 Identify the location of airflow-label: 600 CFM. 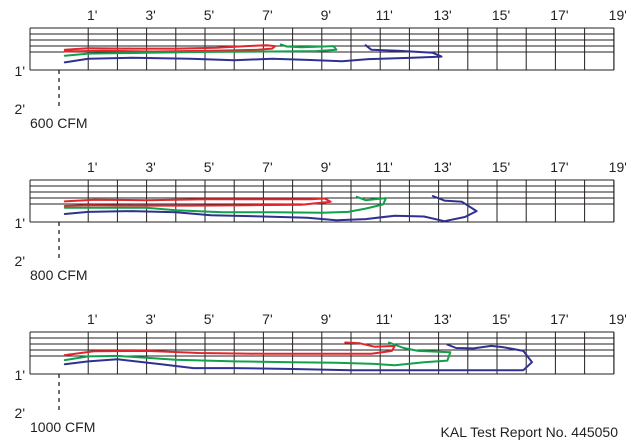
(59, 123).